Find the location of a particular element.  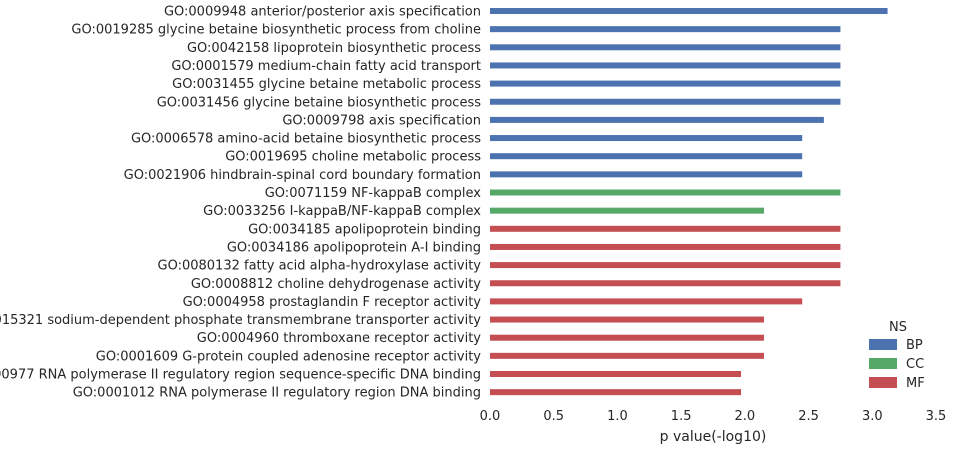

y-tick-label: GO:0004960 thromboxane receptor activity is located at coordinates (339, 338).